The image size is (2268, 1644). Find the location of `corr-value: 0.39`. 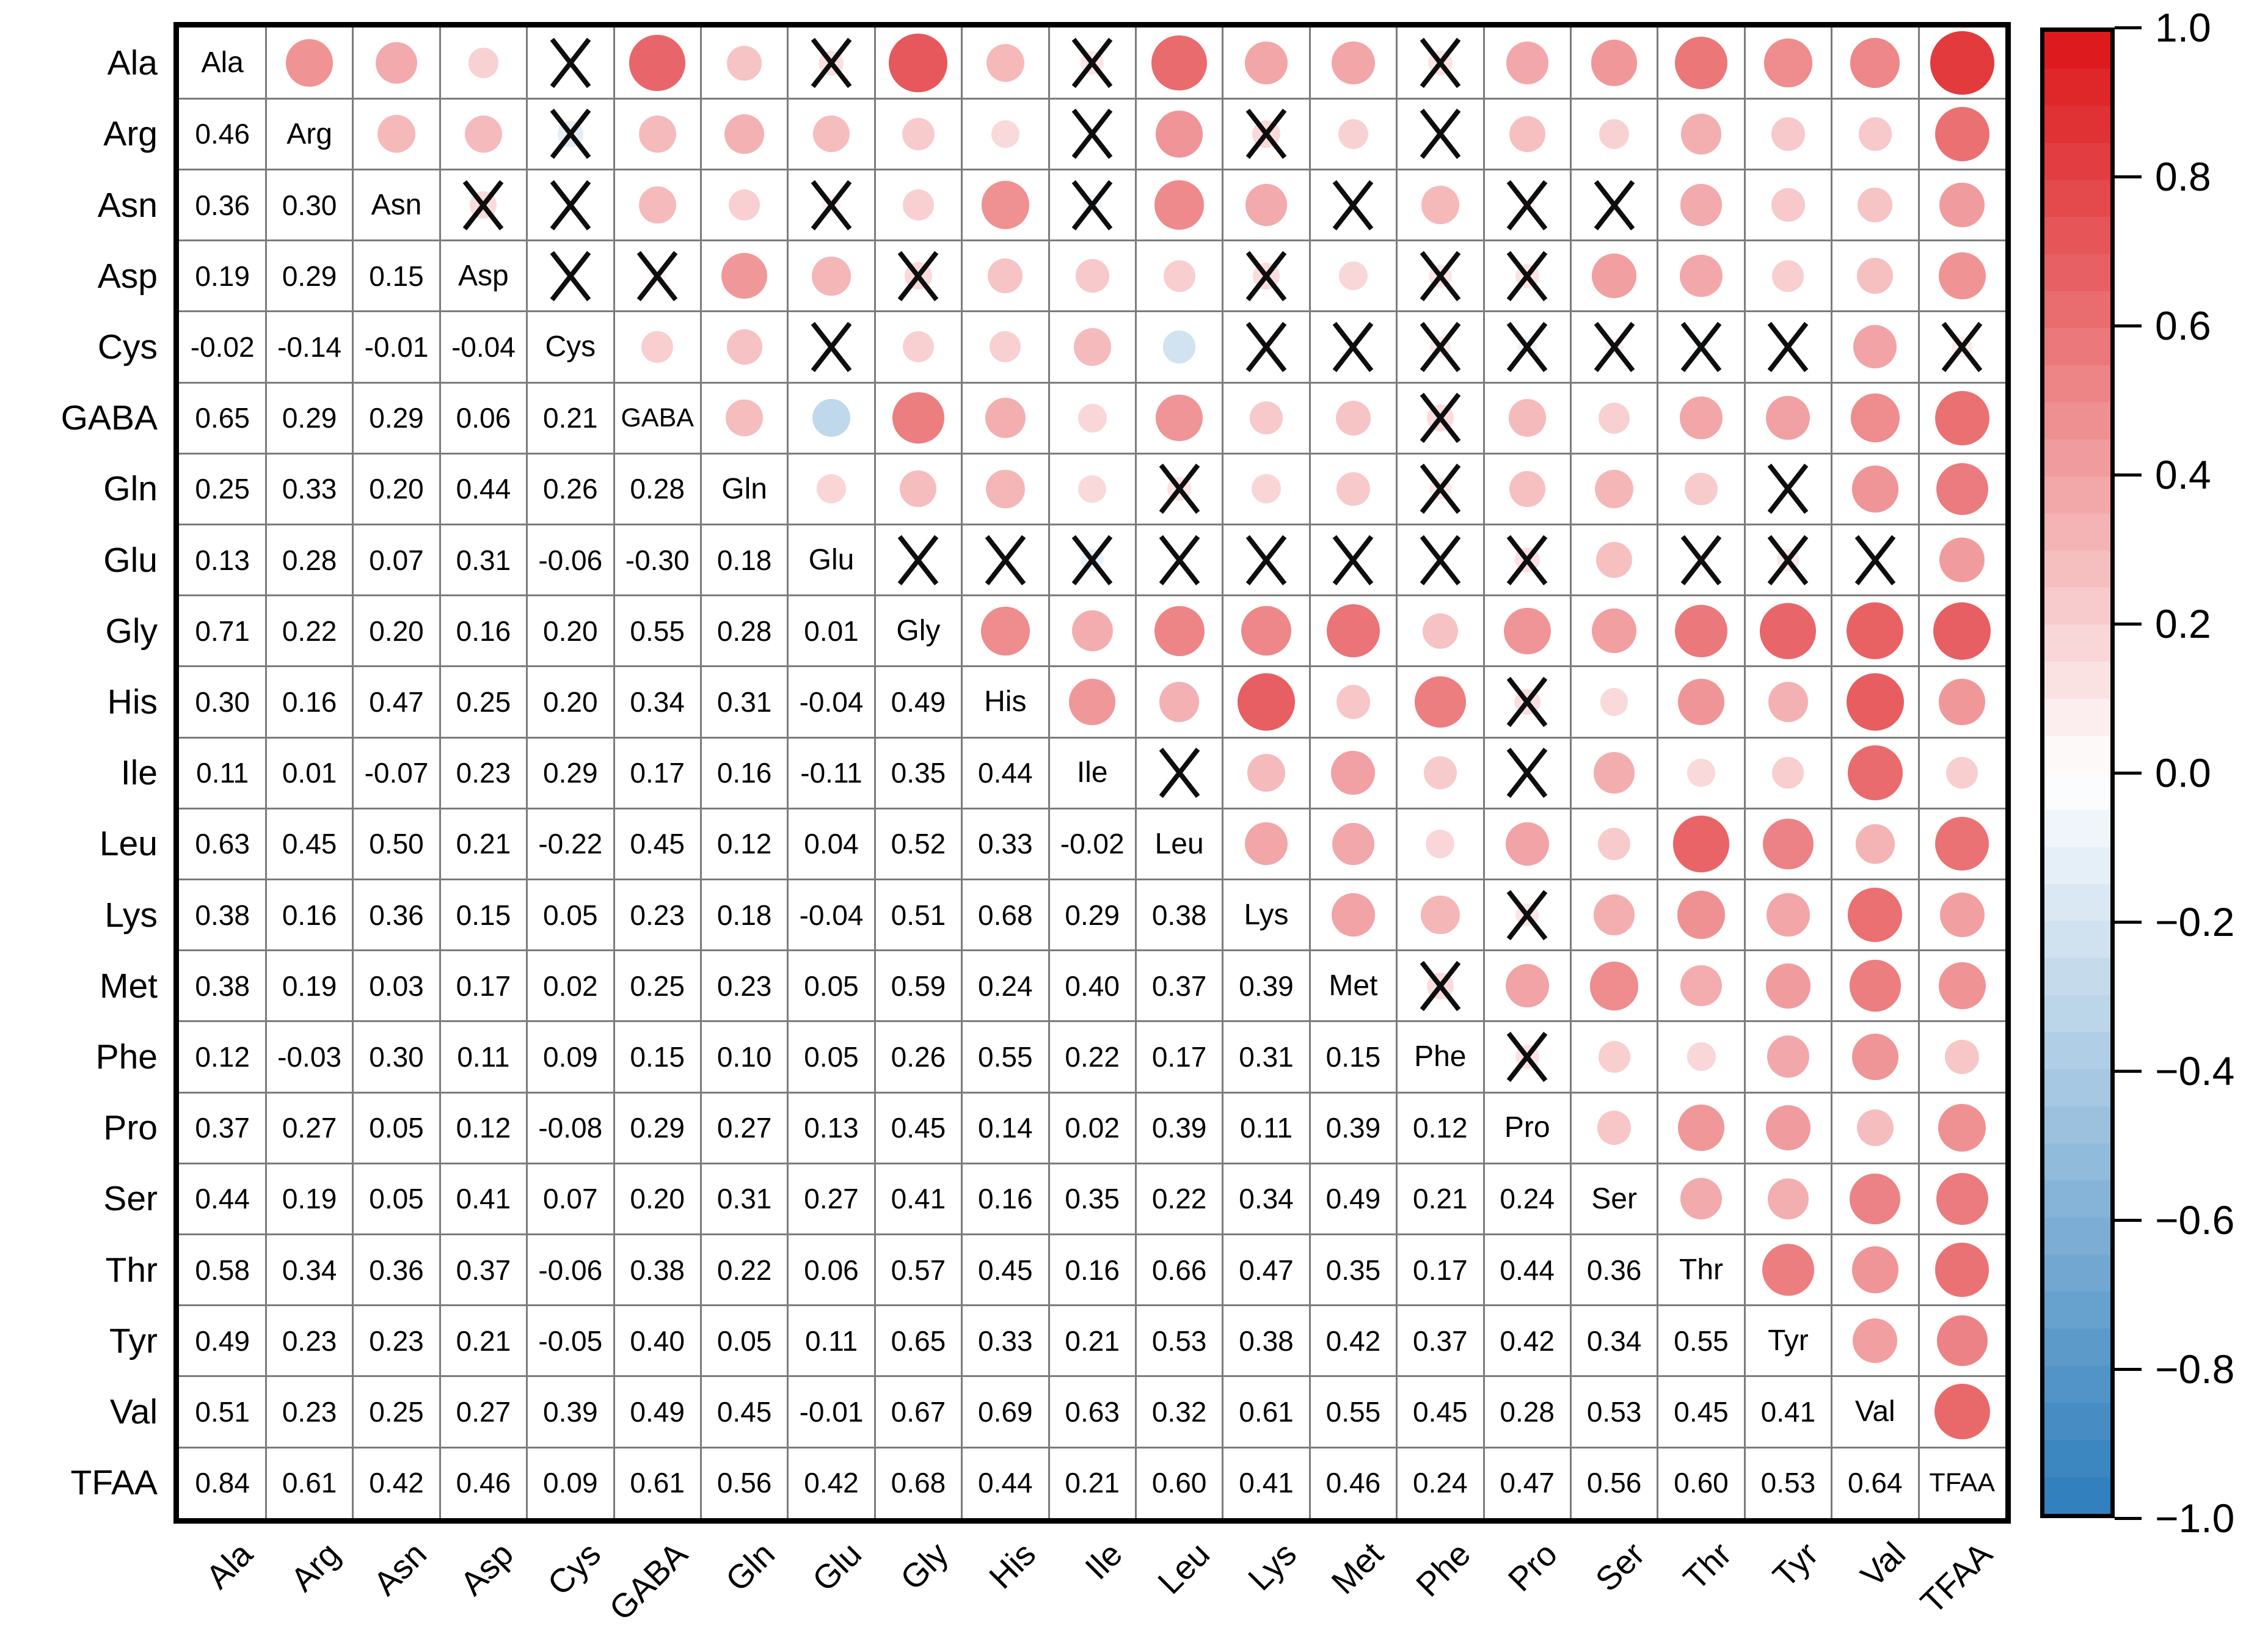

corr-value: 0.39 is located at coordinates (1266, 986).